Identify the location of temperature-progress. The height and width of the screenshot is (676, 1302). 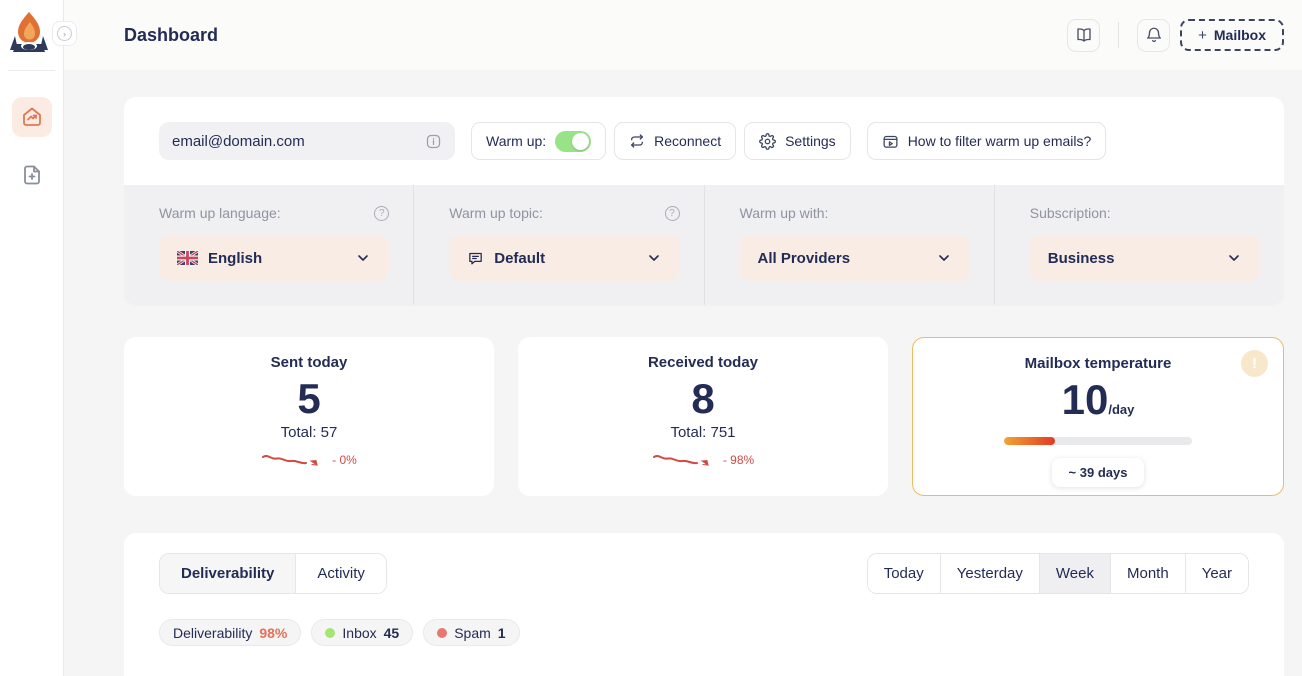
(1098, 441).